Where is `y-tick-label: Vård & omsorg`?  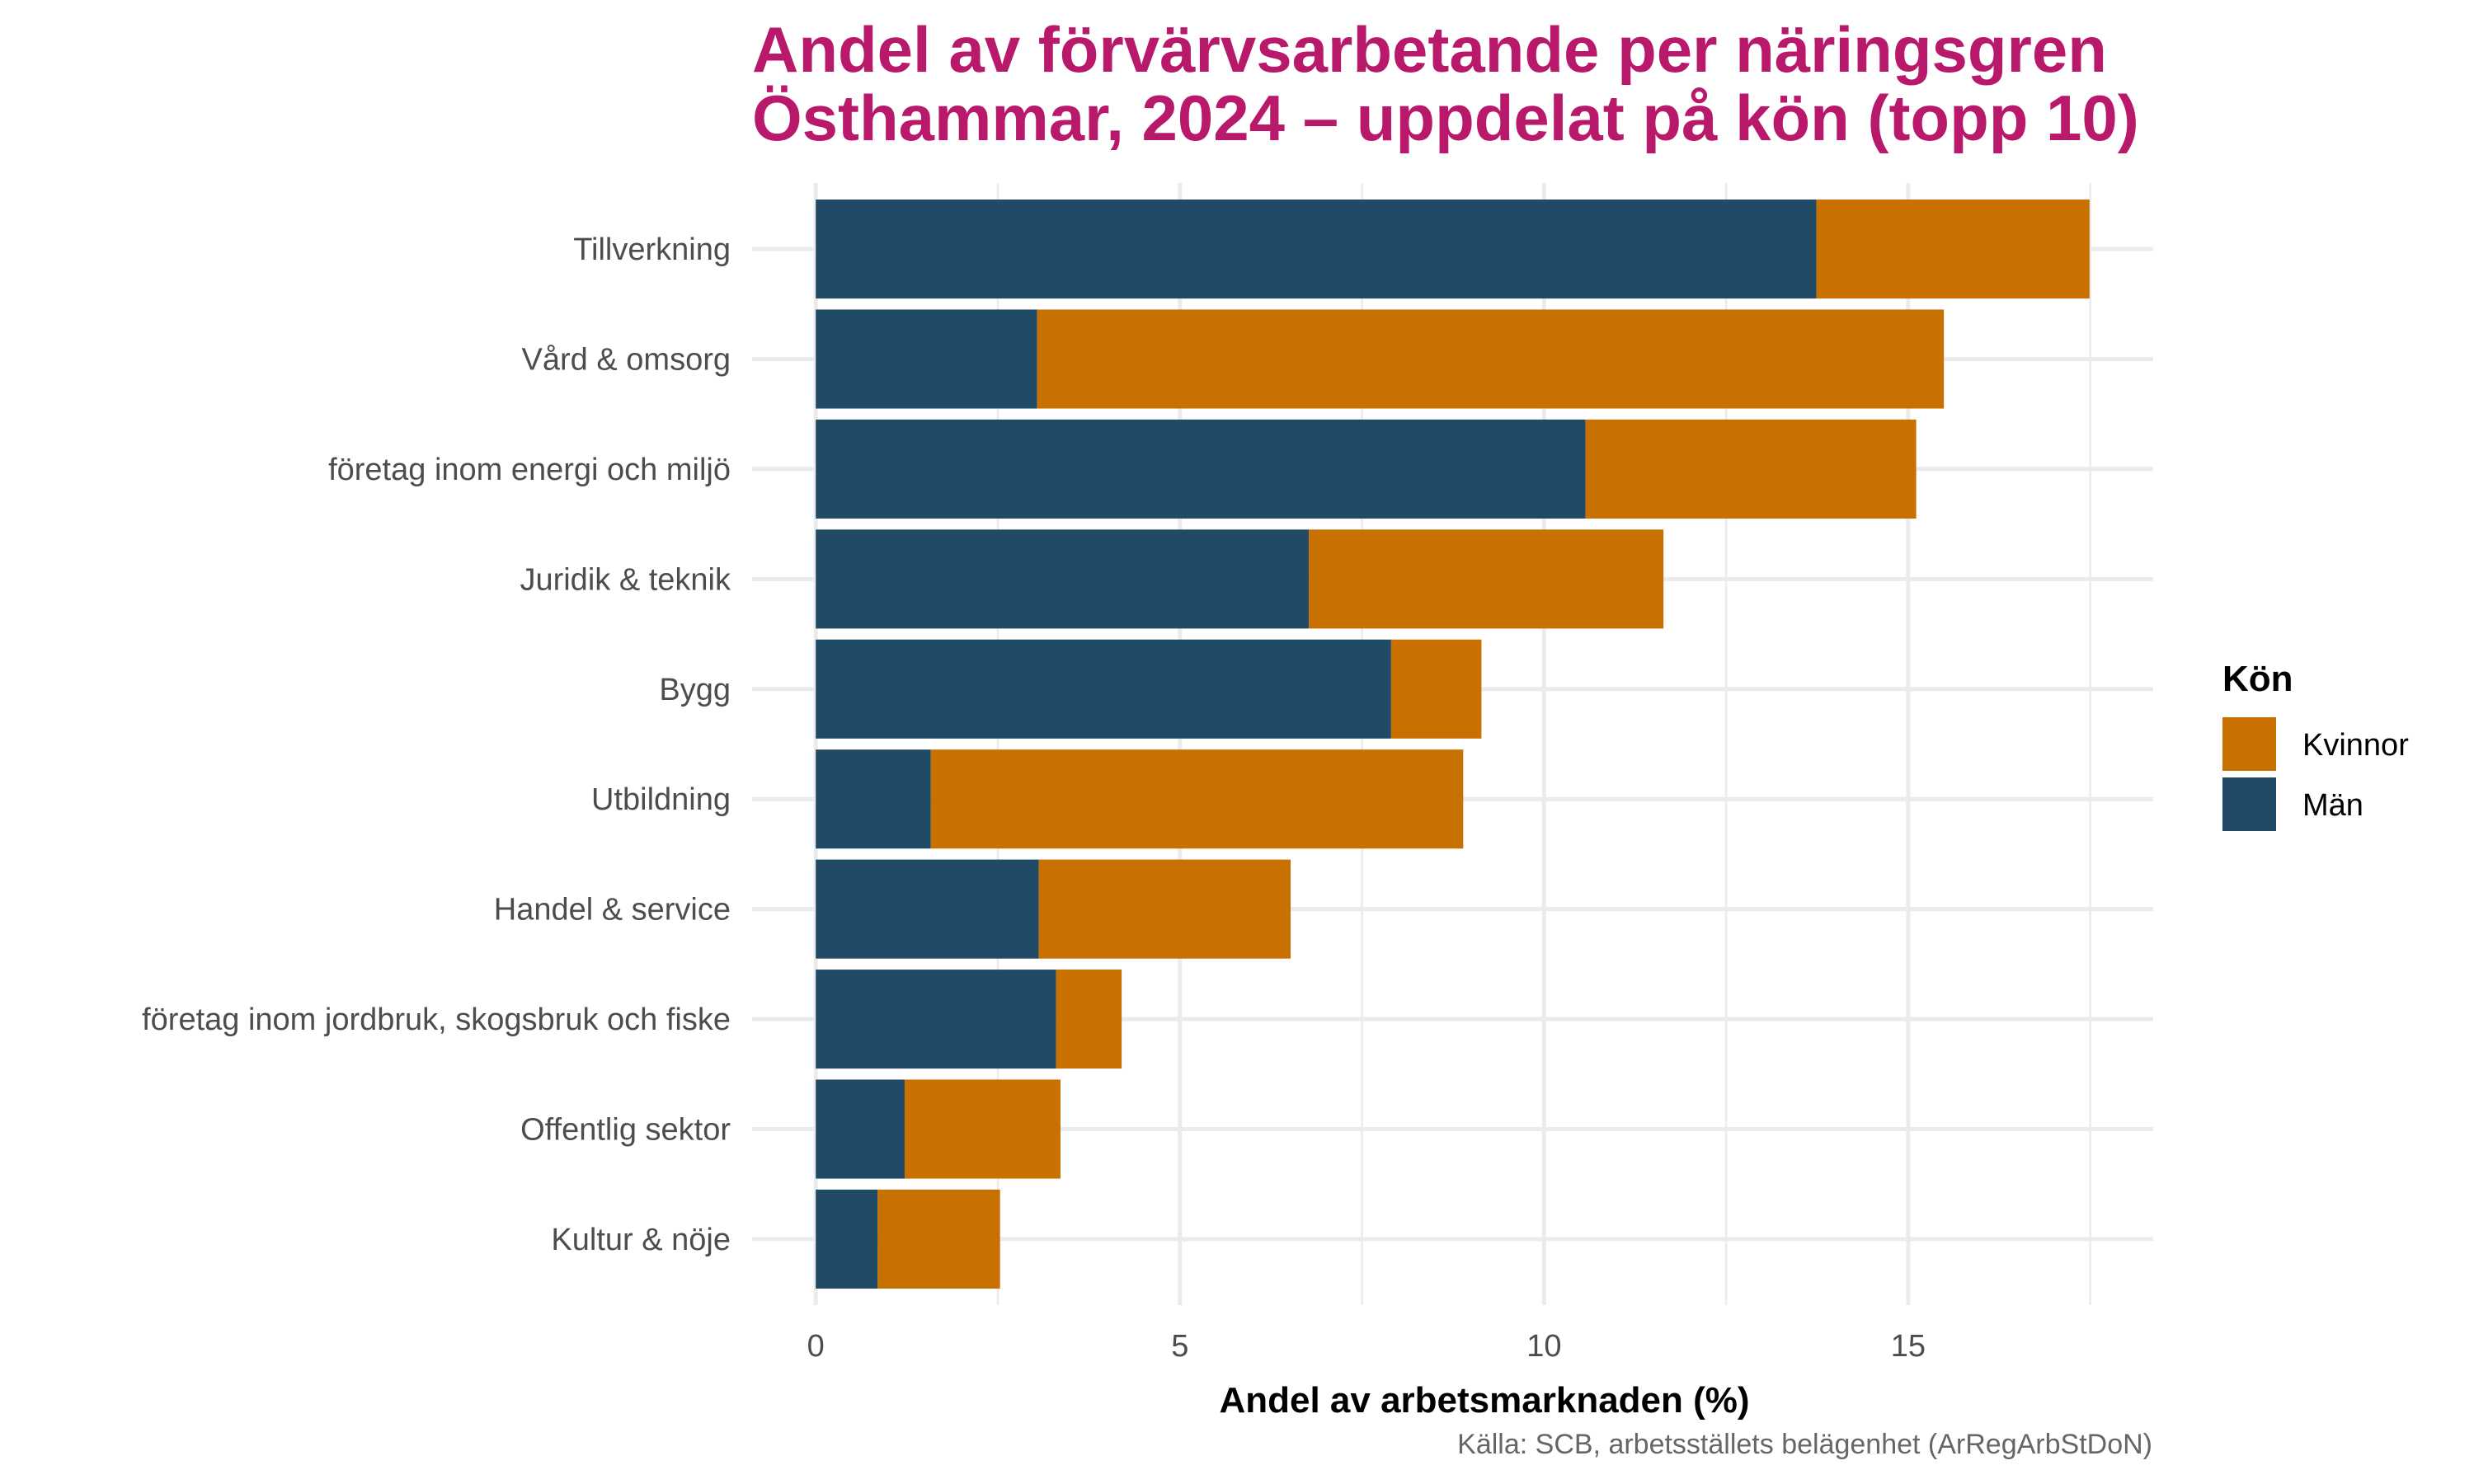
y-tick-label: Vård & omsorg is located at coordinates (626, 359).